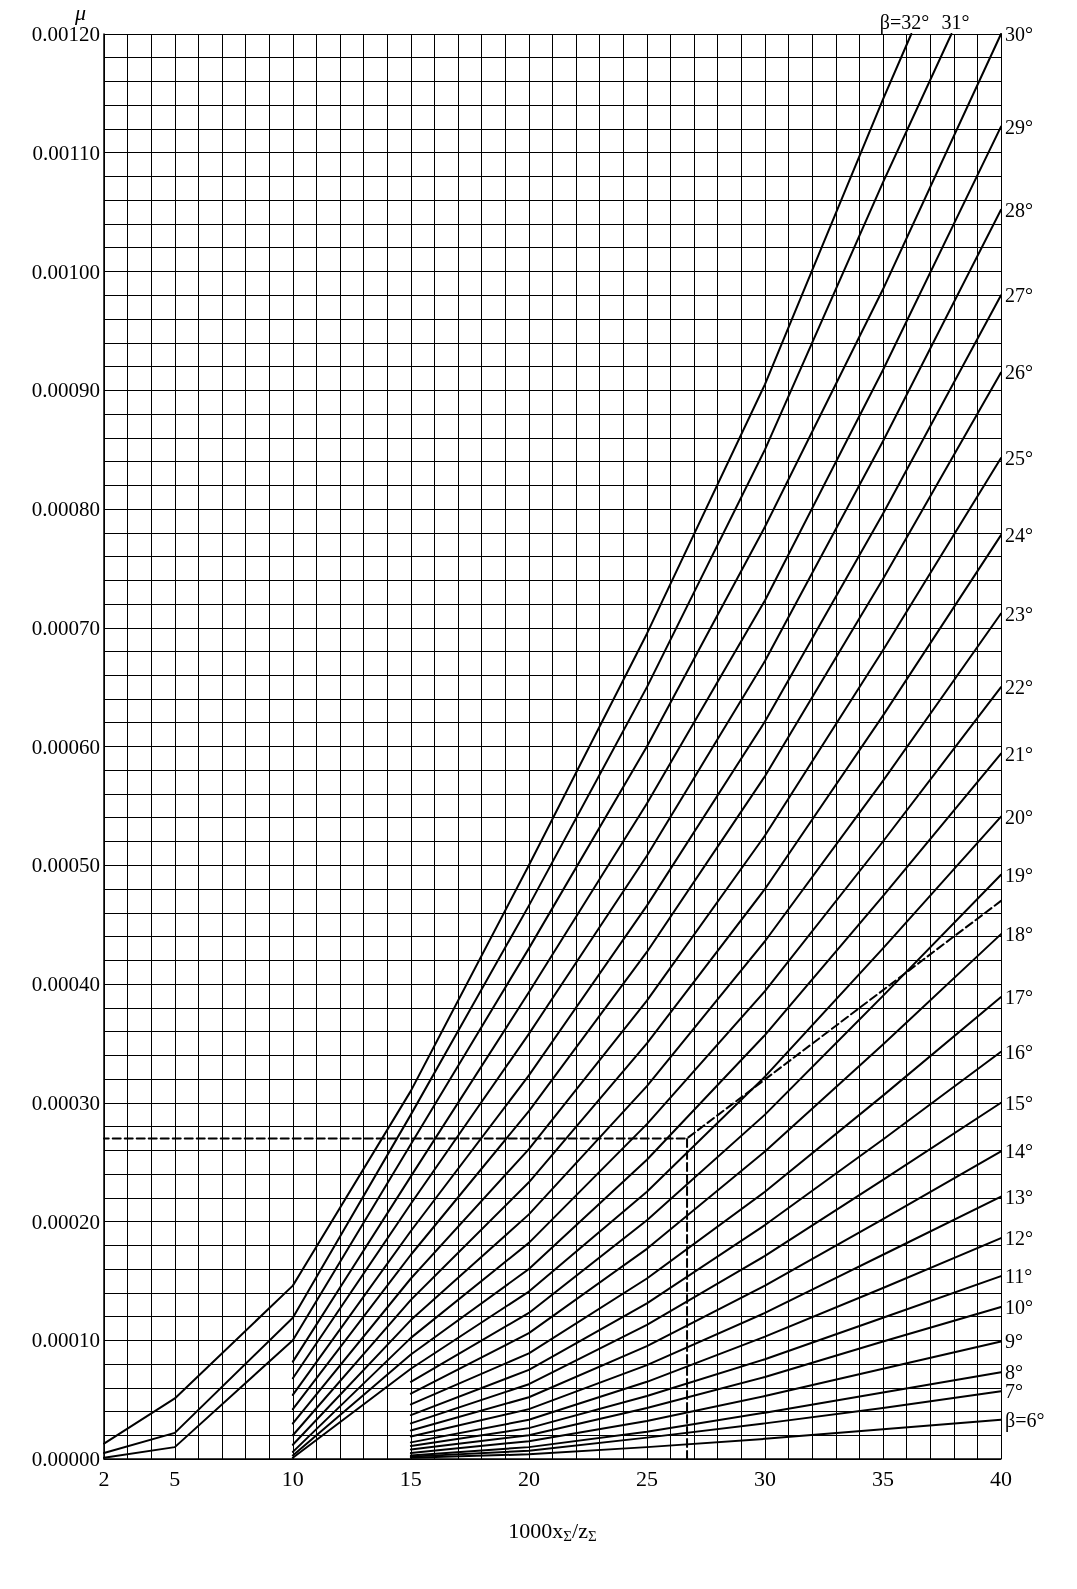 The height and width of the screenshot is (1589, 1077). What do you see at coordinates (764, 1478) in the screenshot?
I see `x-tick-label: 30` at bounding box center [764, 1478].